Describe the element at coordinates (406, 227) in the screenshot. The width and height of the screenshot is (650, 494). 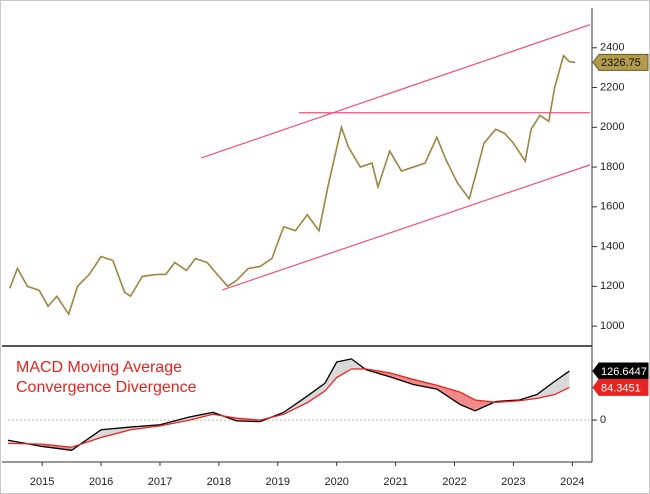
I see `trend-line` at that location.